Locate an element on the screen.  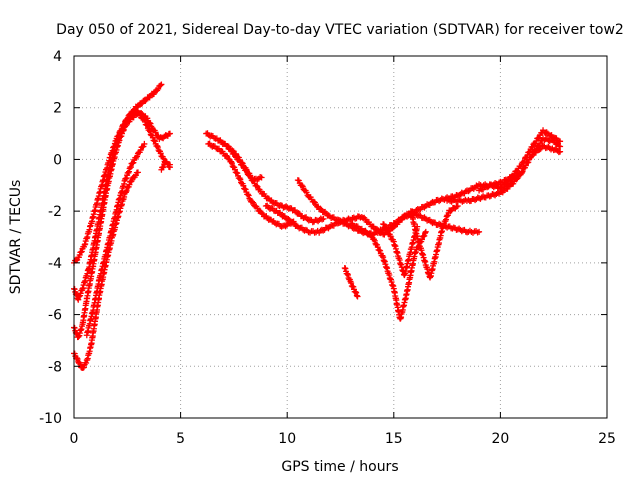
x-tick-label: 0 is located at coordinates (74, 439).